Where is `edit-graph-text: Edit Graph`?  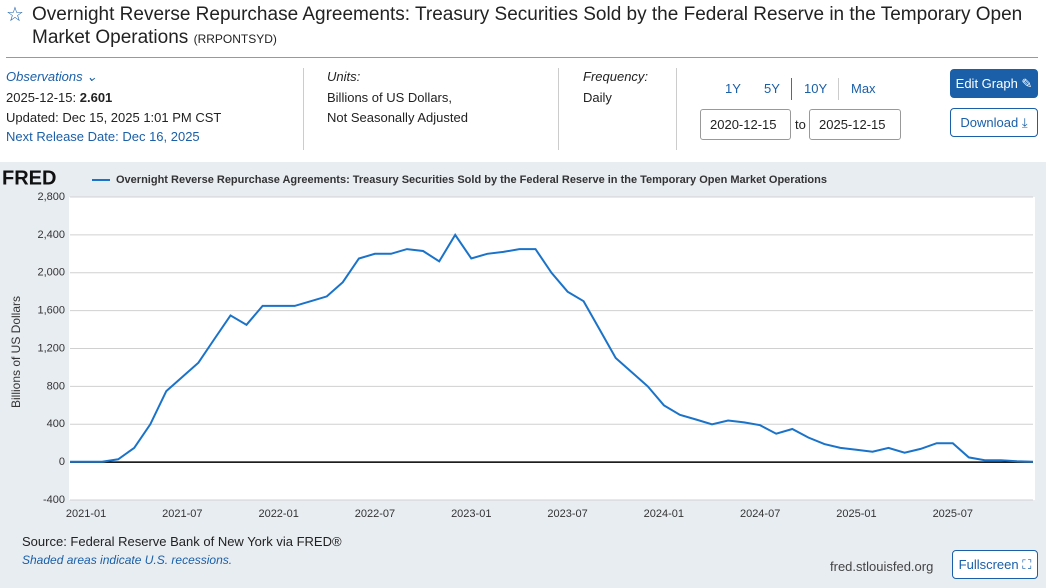
edit-graph-text: Edit Graph is located at coordinates (986, 83).